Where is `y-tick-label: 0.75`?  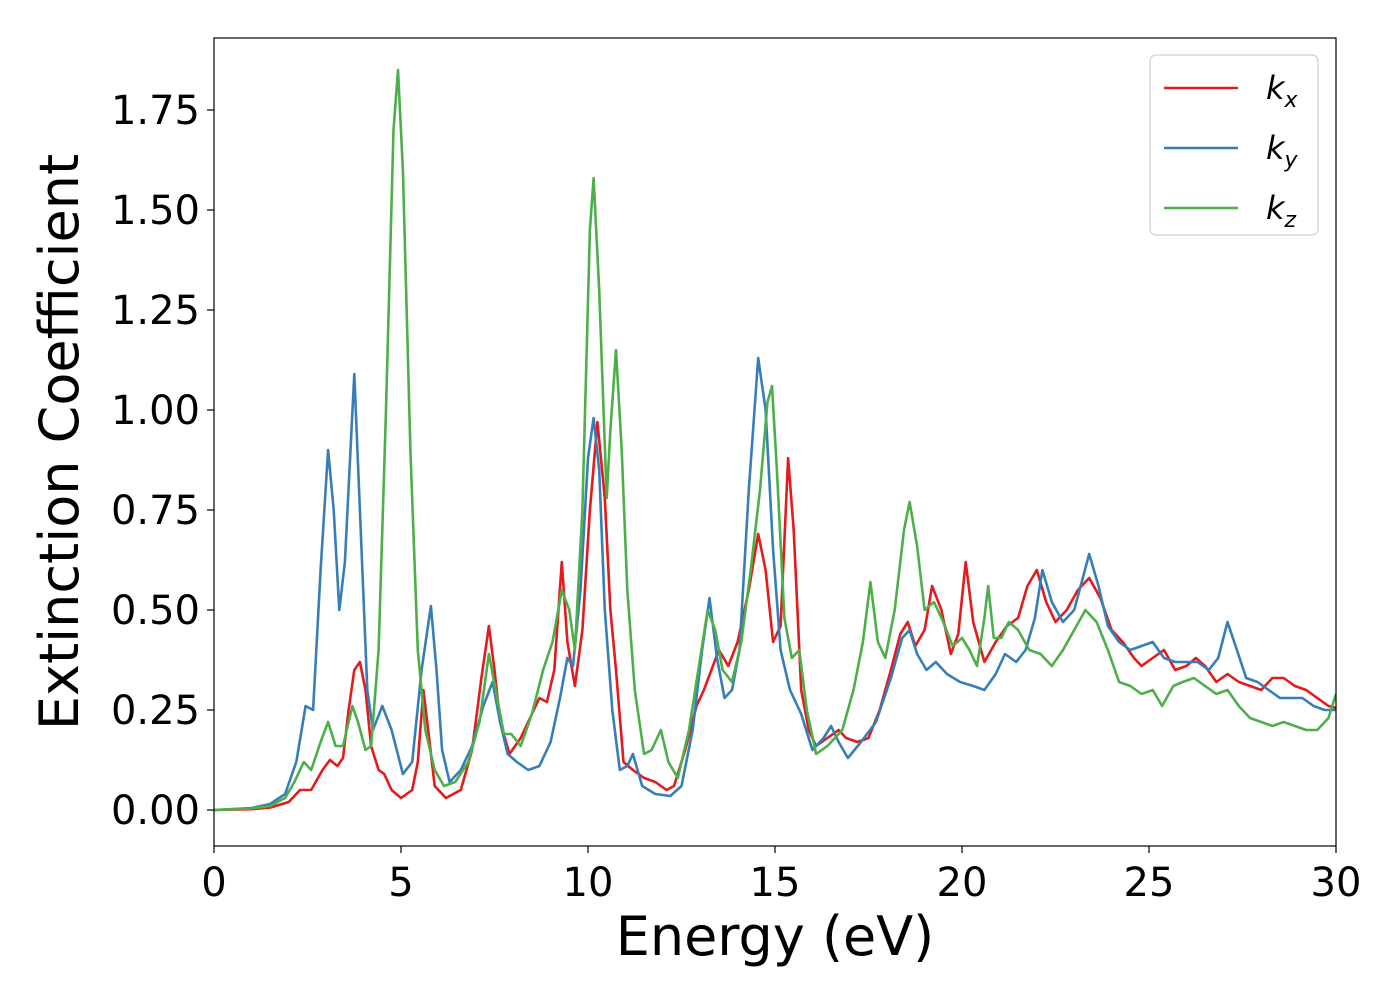 y-tick-label: 0.75 is located at coordinates (155, 511).